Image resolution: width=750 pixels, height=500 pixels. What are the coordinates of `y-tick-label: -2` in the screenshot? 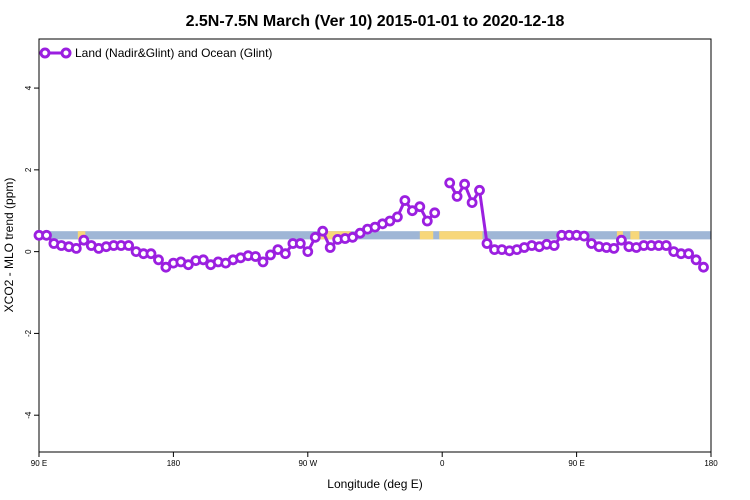 It's located at (28, 333).